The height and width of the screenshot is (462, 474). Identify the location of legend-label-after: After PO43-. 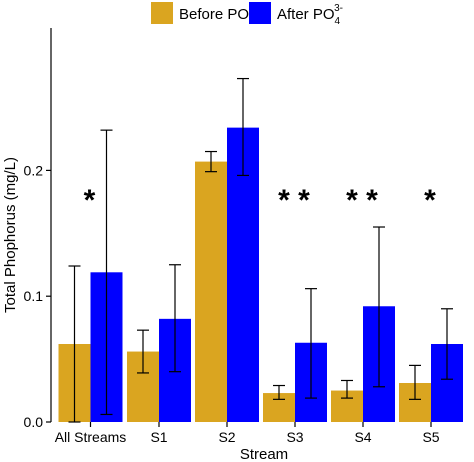
(310, 15).